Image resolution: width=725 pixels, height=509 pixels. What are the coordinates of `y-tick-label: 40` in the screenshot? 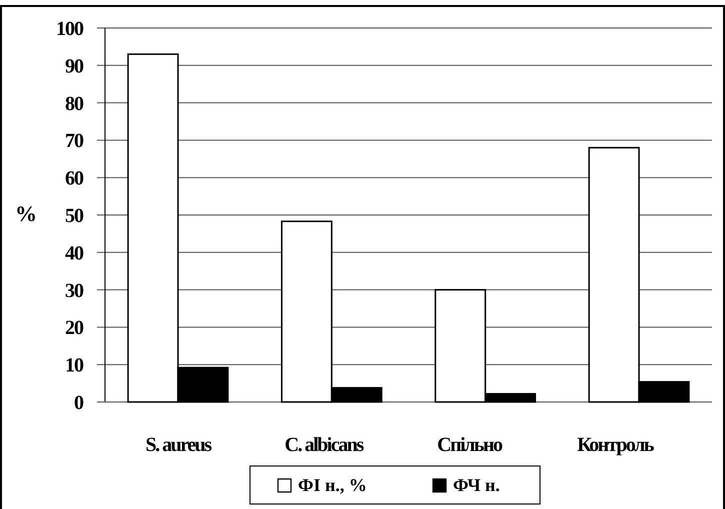 It's located at (74, 253).